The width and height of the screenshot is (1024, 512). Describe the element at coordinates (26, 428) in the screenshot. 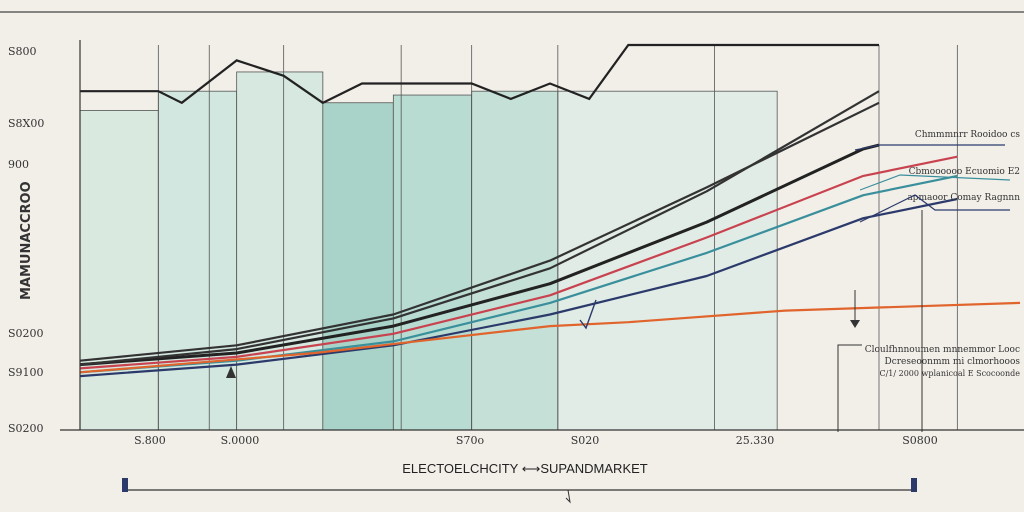

I see `y-tick-label-5: S0200` at that location.